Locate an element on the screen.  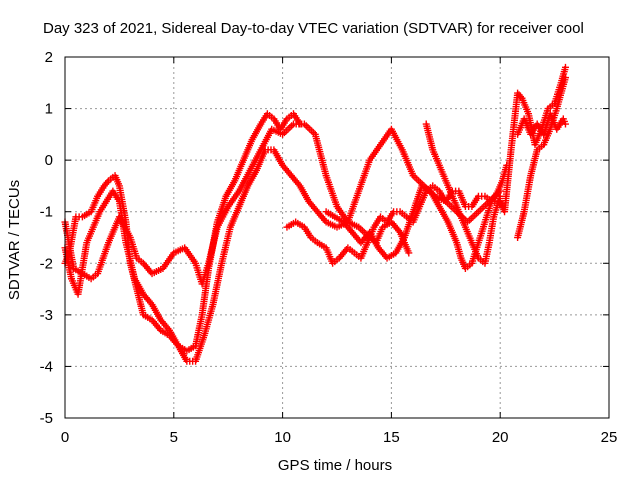
y-tick-label: 2 is located at coordinates (49, 57).